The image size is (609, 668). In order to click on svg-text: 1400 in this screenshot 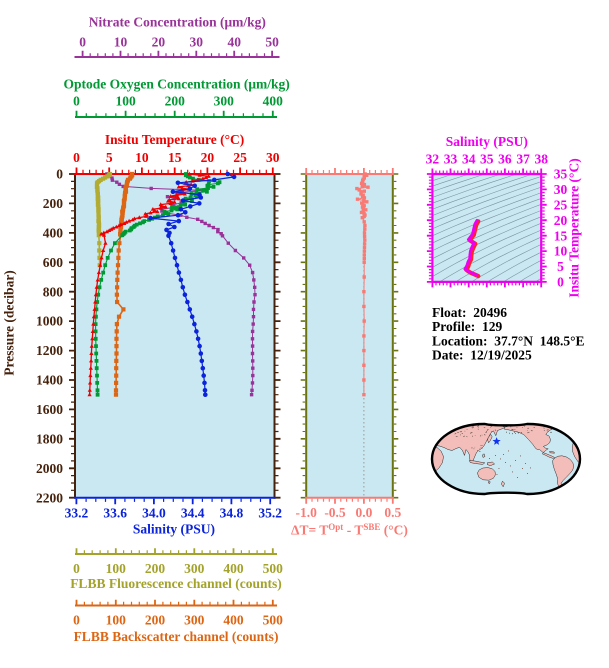, I will do `click(49, 380)`.